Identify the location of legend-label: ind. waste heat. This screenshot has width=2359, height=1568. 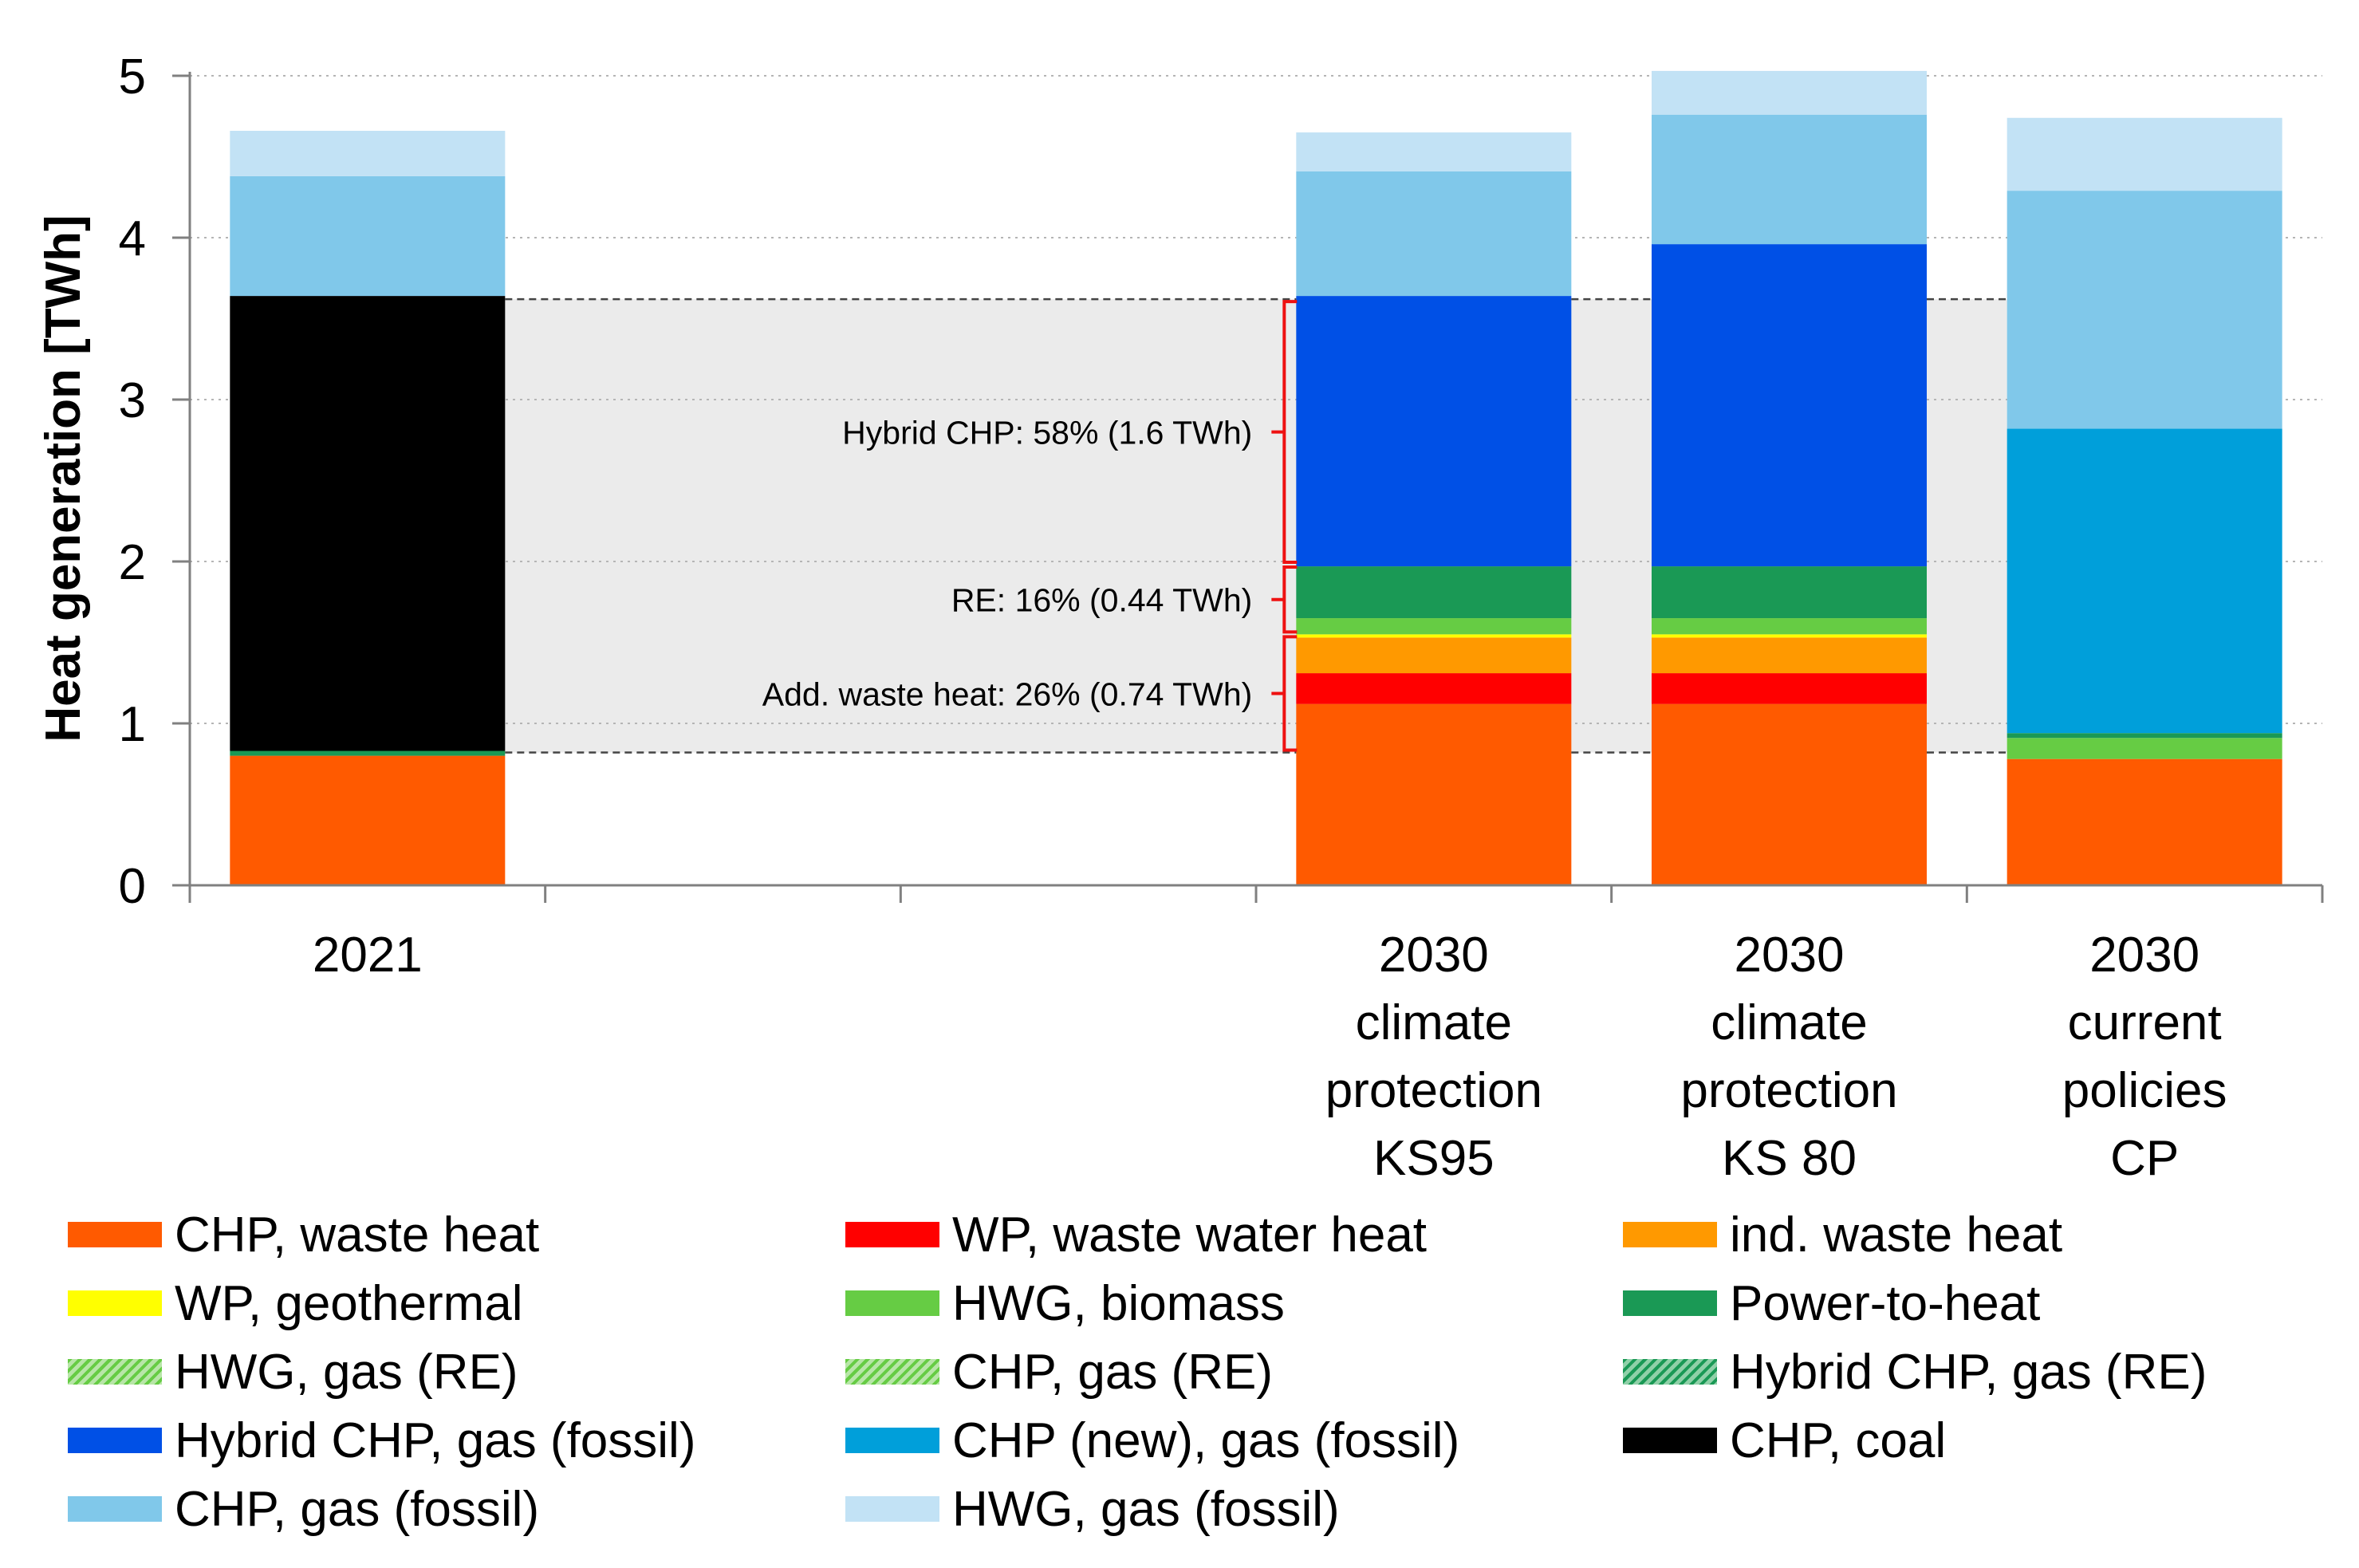
(1897, 1235).